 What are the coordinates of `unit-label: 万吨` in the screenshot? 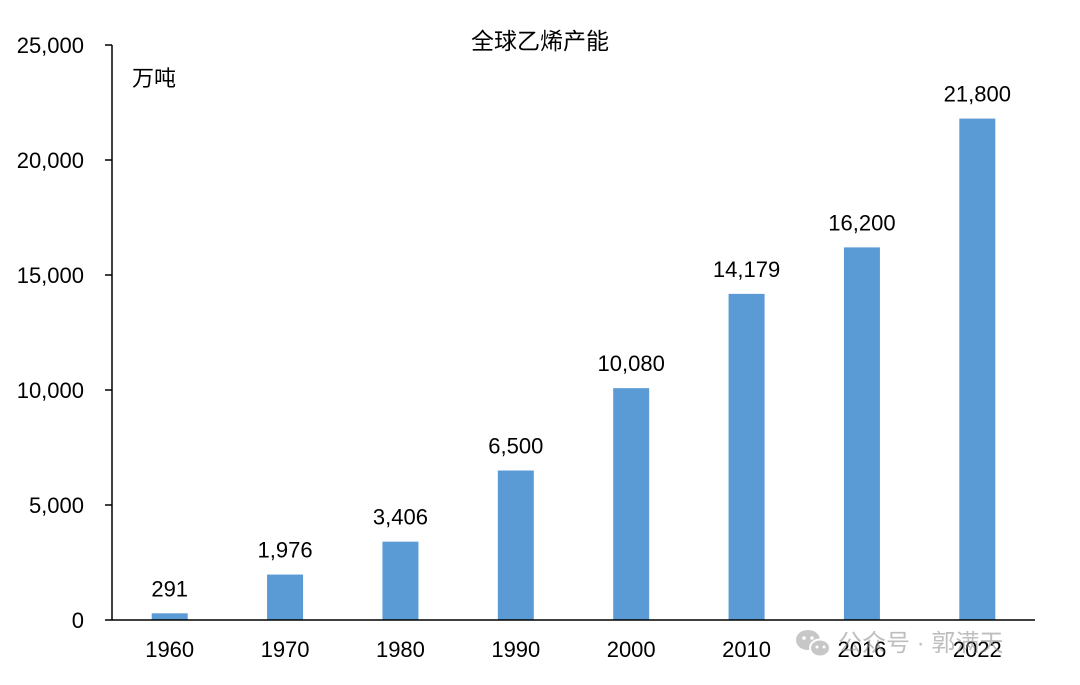 It's located at (154, 78).